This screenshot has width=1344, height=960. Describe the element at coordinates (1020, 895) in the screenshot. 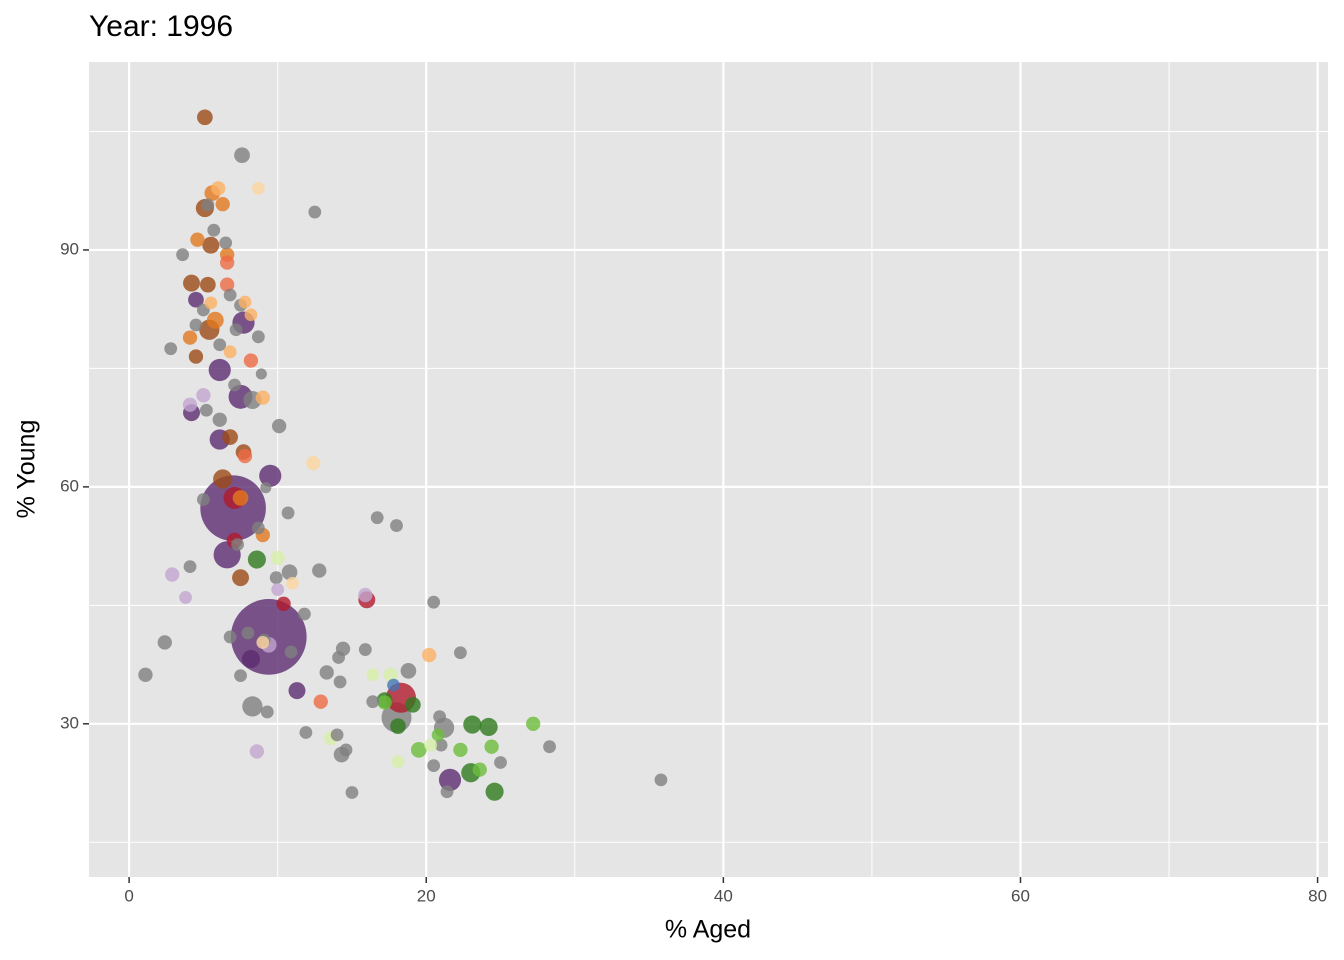

I see `x-tick-label: 60` at that location.